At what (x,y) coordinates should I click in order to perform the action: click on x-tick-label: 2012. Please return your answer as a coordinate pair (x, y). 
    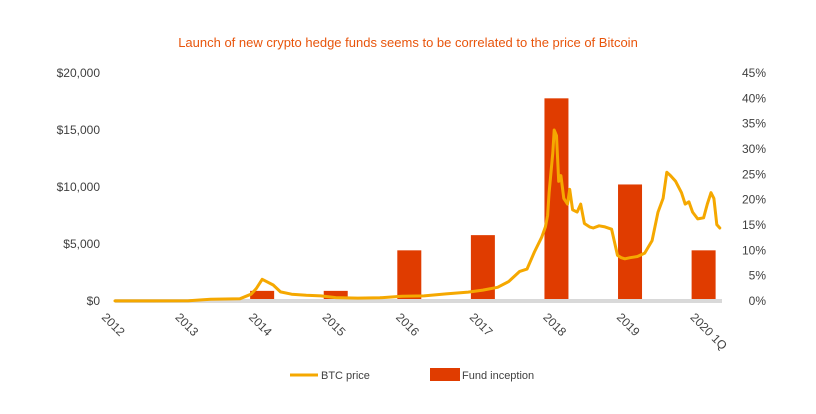
    Looking at the image, I should click on (113, 324).